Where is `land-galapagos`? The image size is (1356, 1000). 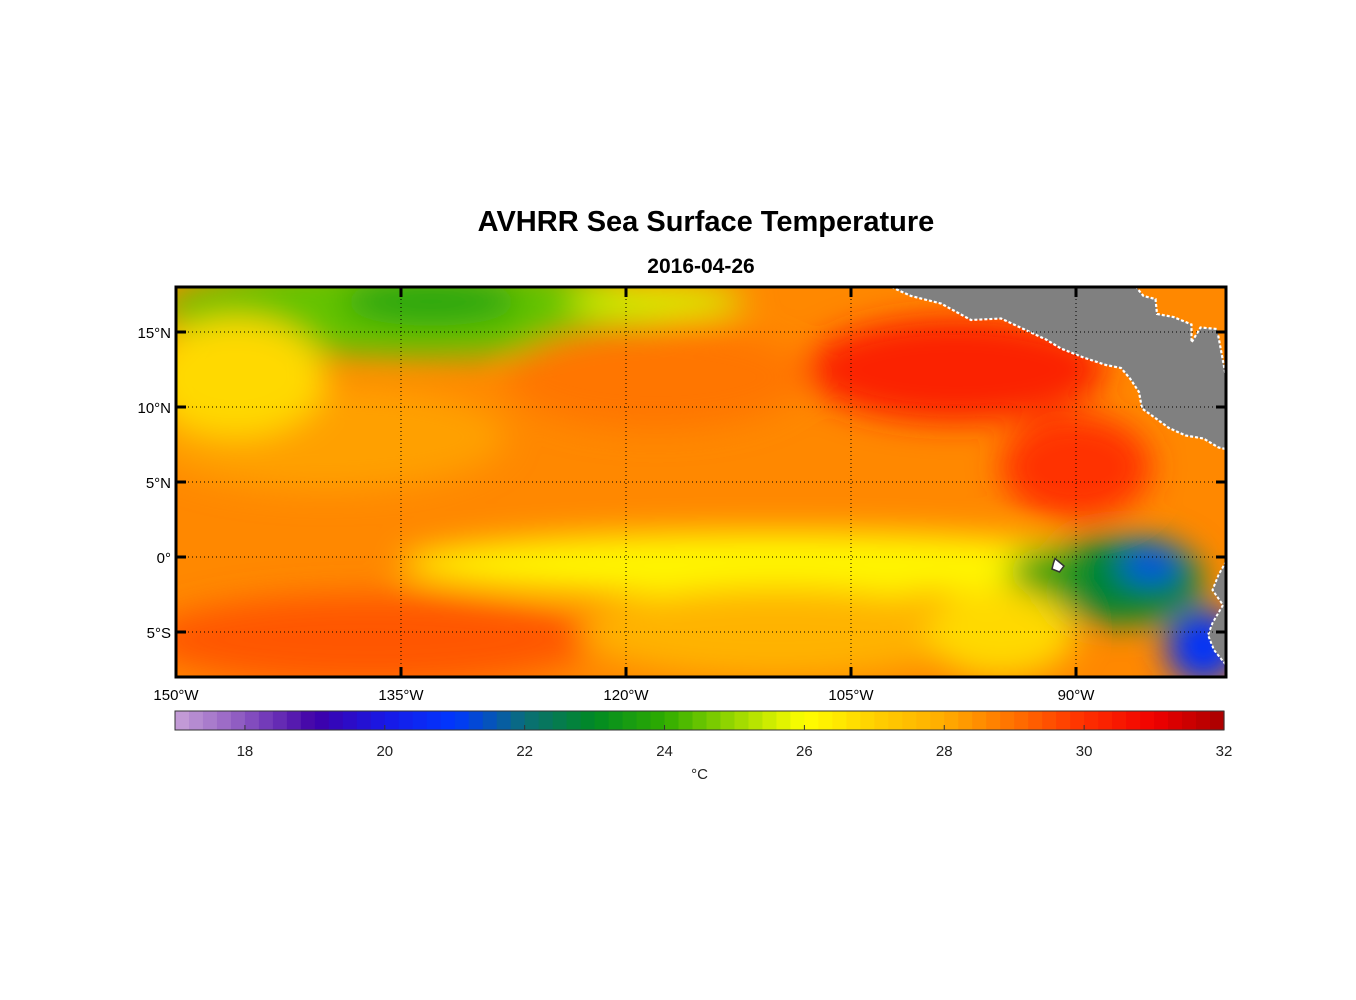
land-galapagos is located at coordinates (1058, 565).